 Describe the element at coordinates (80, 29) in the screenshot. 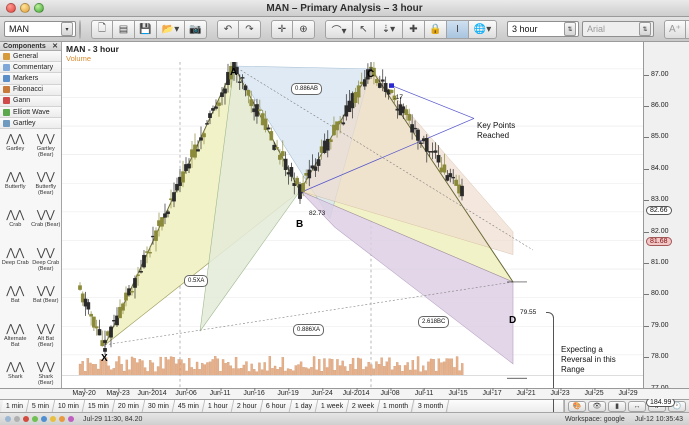

I see `refresh-button` at that location.